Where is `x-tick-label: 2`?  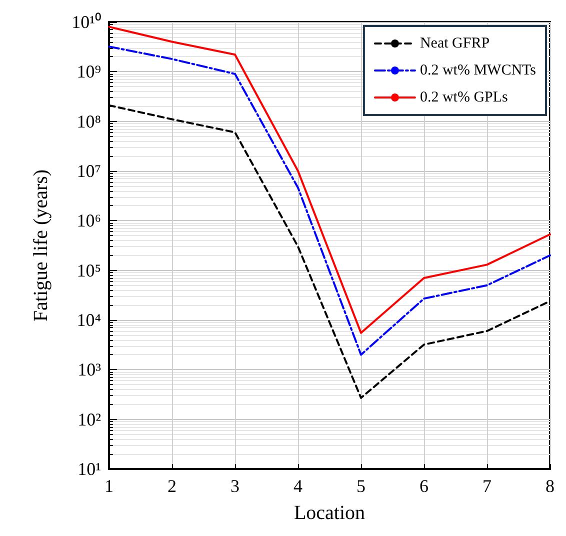 x-tick-label: 2 is located at coordinates (172, 486).